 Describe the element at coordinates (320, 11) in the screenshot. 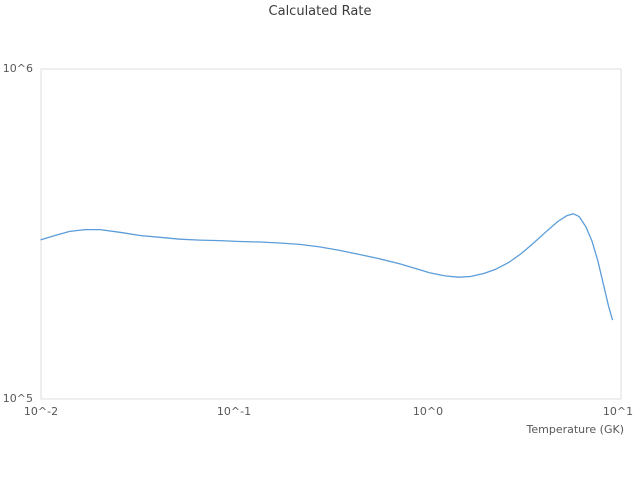

I see `chart-title: Calculated Rate` at that location.